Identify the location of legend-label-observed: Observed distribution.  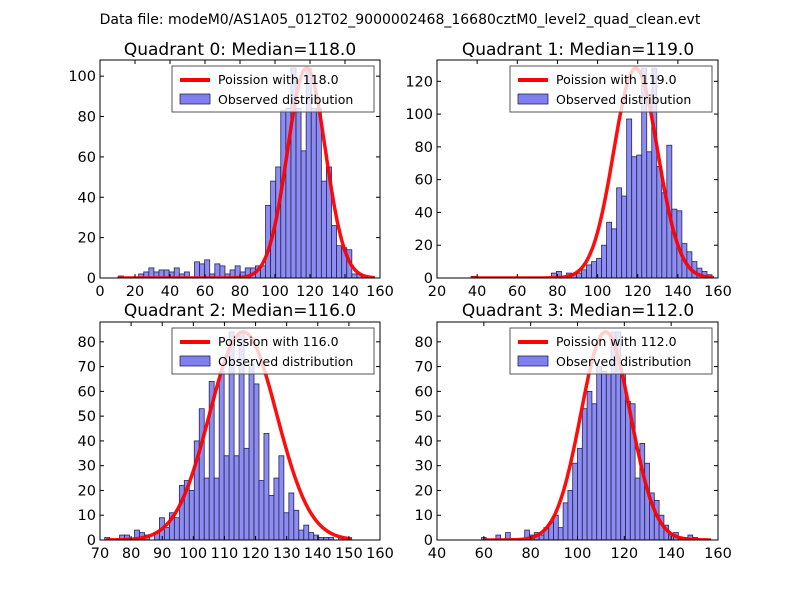
(285, 361).